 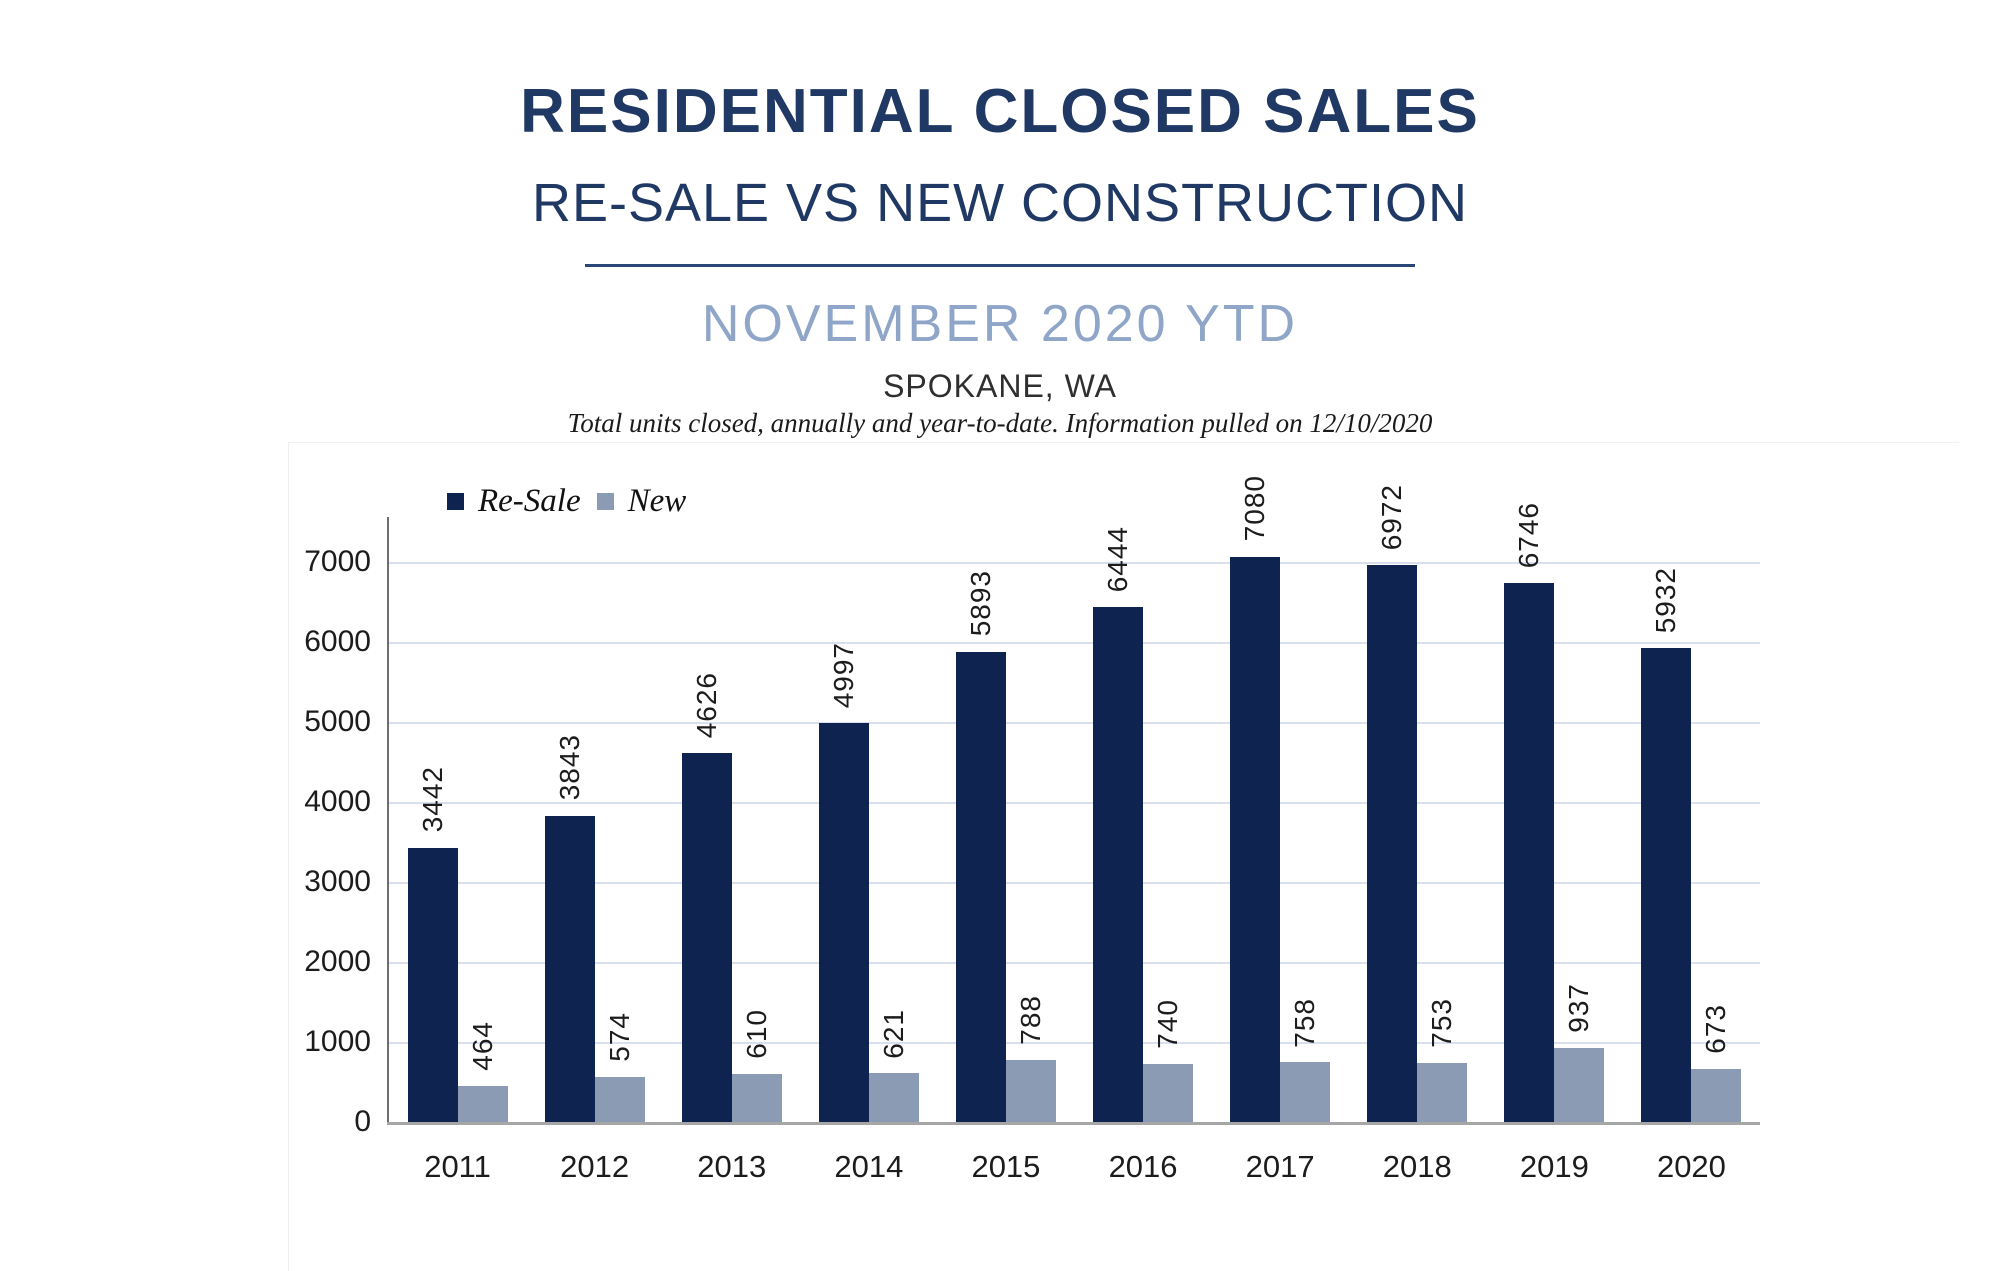 What do you see at coordinates (569, 928) in the screenshot?
I see `bar-resale-2012: 3843` at bounding box center [569, 928].